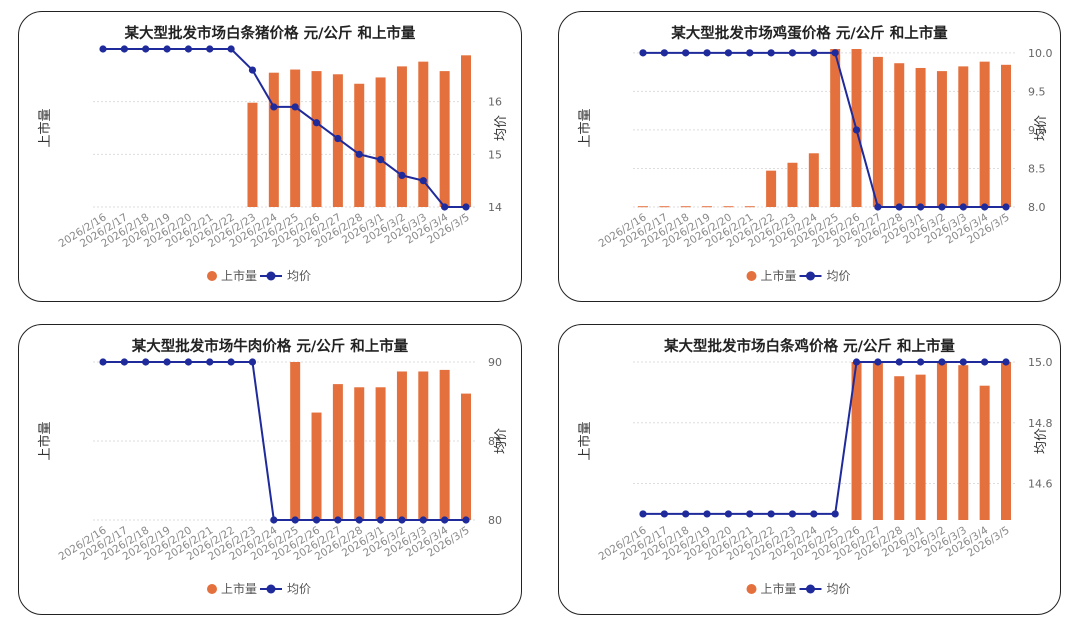  Describe the element at coordinates (824, 438) in the screenshot. I see `price-line` at that location.